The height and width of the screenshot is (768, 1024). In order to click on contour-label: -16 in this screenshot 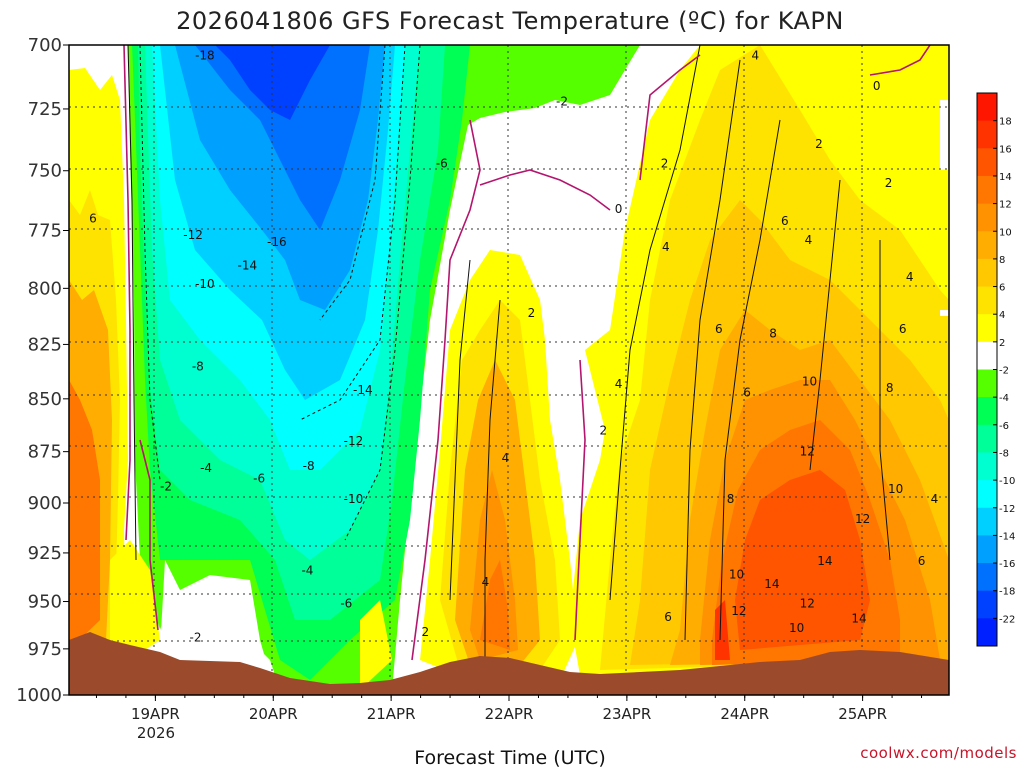, I will do `click(277, 242)`.